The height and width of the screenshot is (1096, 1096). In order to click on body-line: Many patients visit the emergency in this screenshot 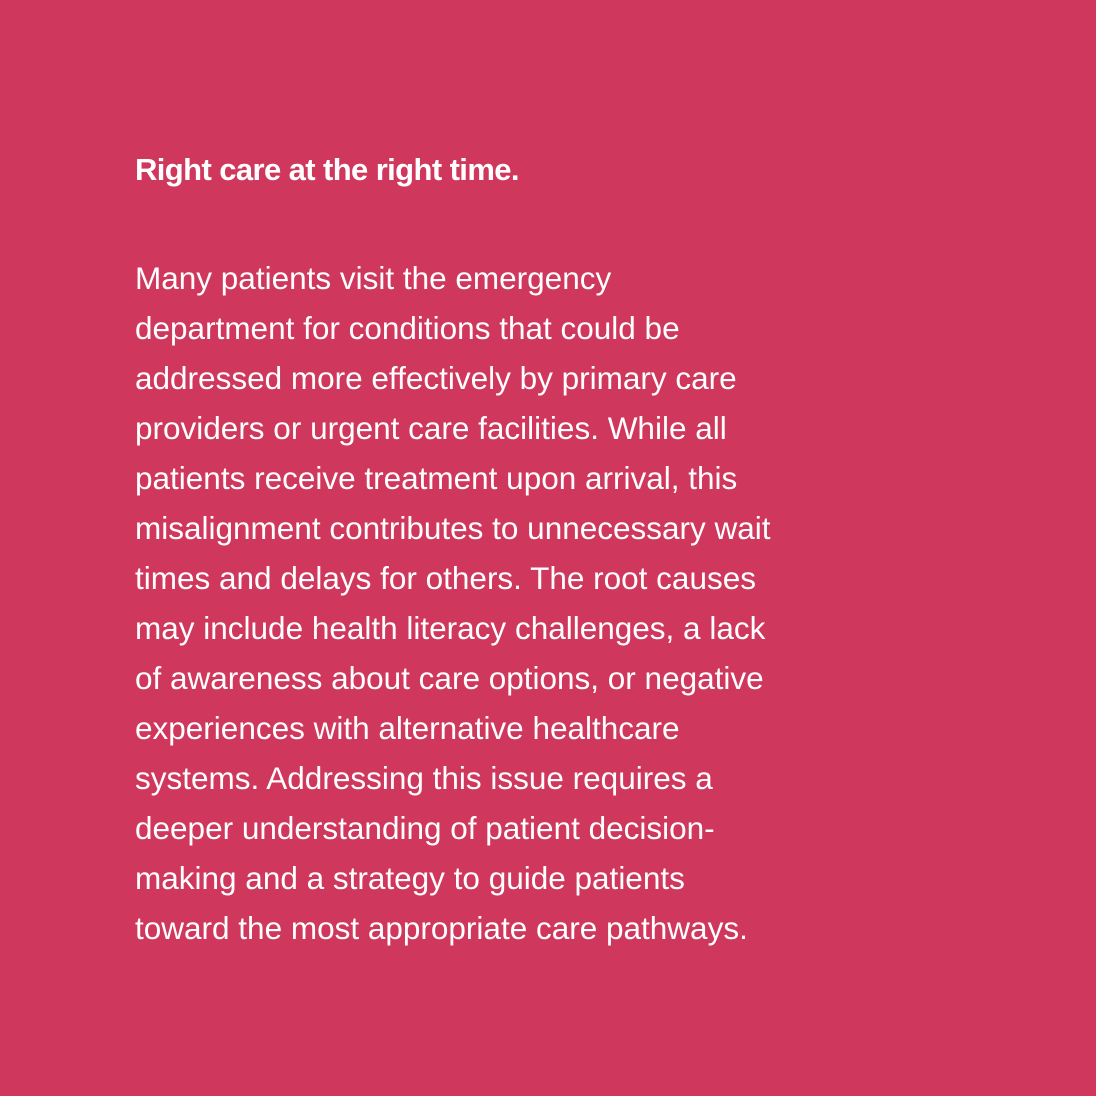, I will do `click(373, 278)`.